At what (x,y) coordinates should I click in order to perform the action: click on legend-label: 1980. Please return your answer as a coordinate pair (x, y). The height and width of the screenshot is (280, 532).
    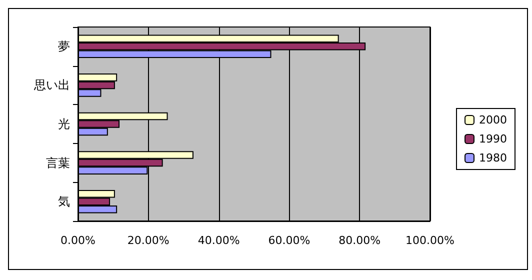
    Looking at the image, I should click on (493, 158).